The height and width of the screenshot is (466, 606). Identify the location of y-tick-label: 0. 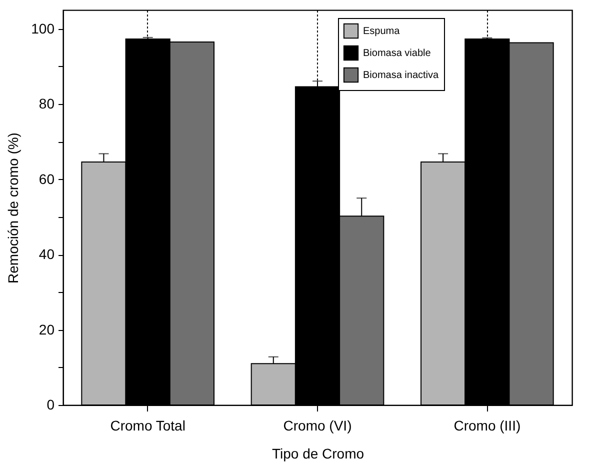
(50, 404).